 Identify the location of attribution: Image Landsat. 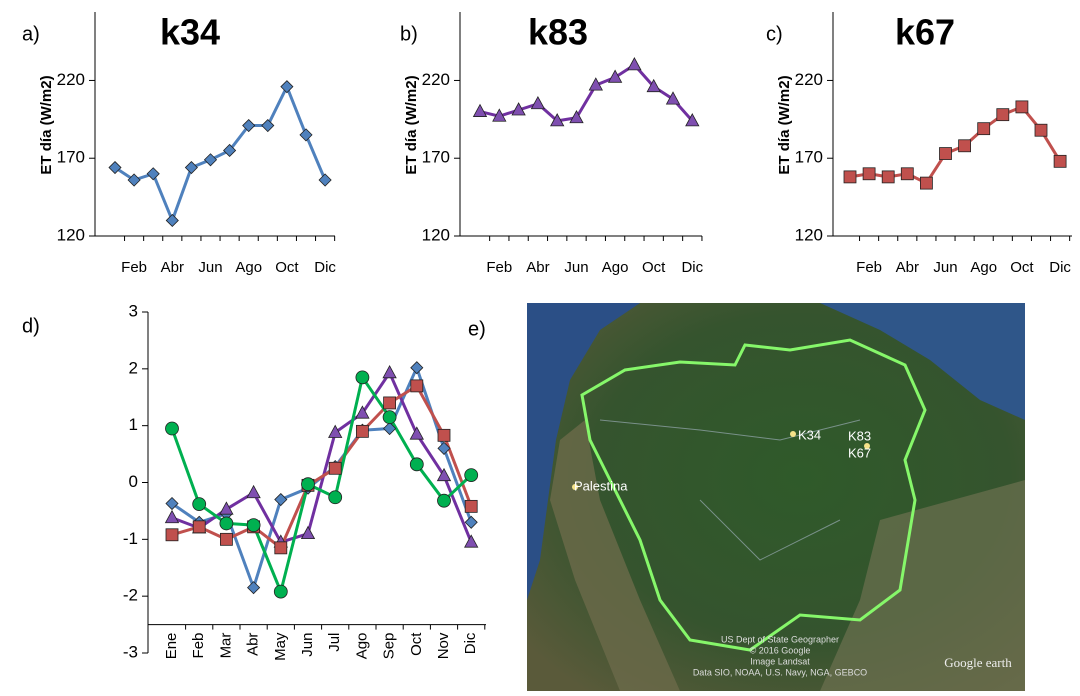
(780, 661).